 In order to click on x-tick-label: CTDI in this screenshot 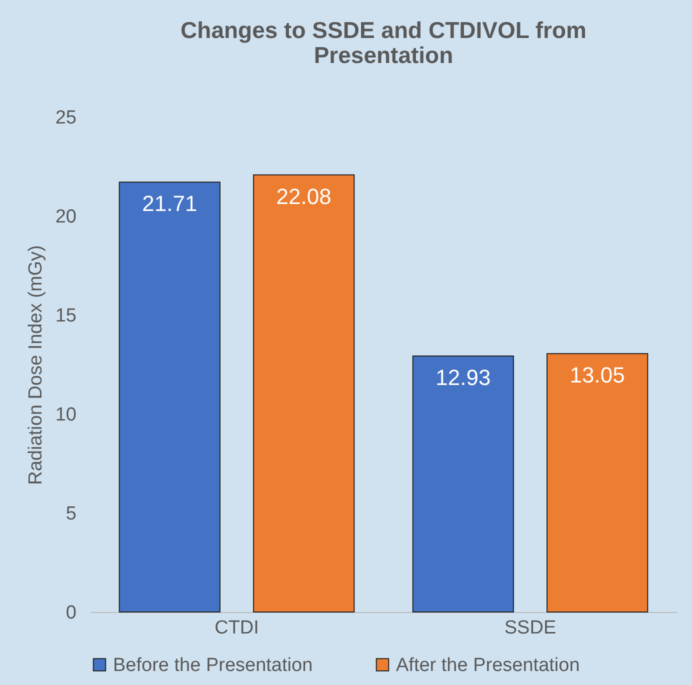, I will do `click(236, 628)`.